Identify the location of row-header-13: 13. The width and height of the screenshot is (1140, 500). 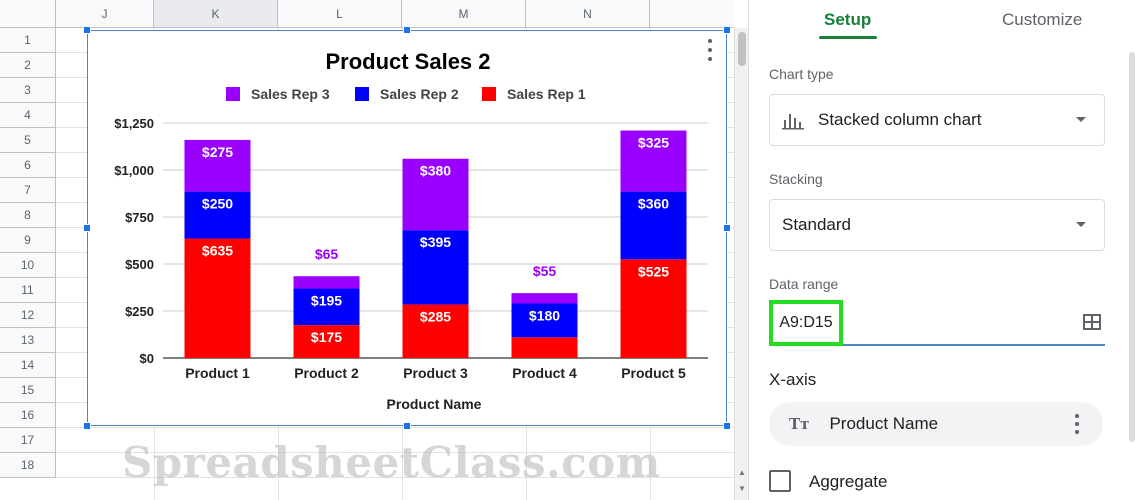
(28, 340).